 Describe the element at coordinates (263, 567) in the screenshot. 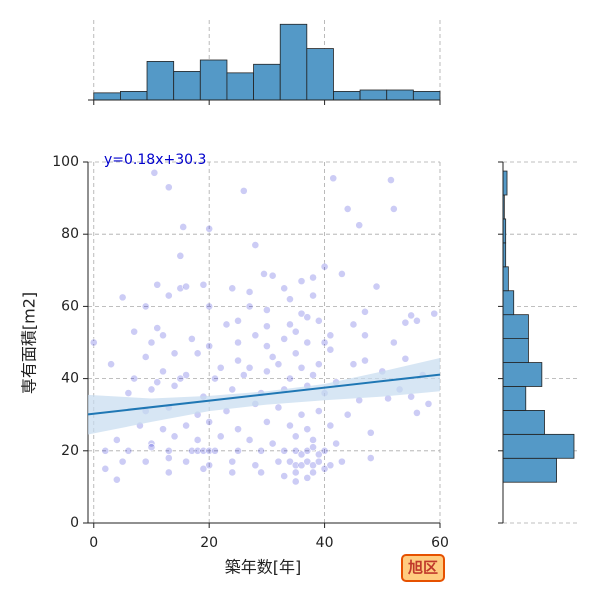

I see `x-axis-label: 築年数[年]` at that location.